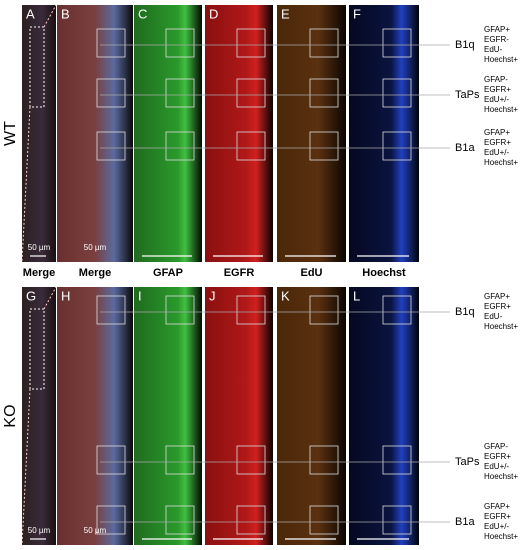 This screenshot has width=525, height=550. What do you see at coordinates (31, 295) in the screenshot?
I see `panel-letter: G` at bounding box center [31, 295].